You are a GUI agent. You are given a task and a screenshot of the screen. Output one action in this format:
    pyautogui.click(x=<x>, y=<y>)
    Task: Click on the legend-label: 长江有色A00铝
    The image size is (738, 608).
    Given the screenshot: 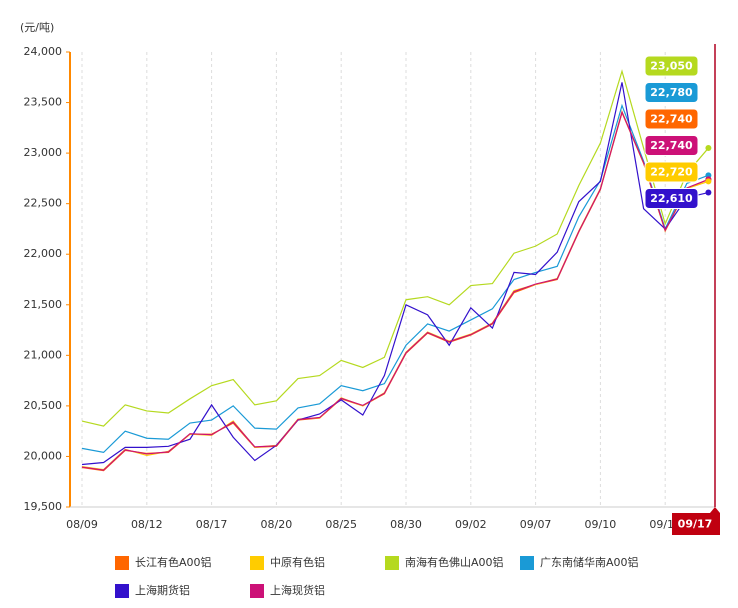 What is the action you would take?
    pyautogui.click(x=173, y=562)
    